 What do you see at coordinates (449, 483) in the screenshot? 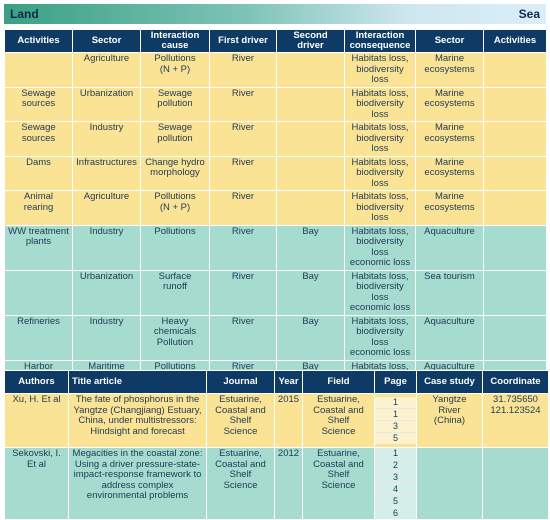
I see `t2-cell` at bounding box center [449, 483].